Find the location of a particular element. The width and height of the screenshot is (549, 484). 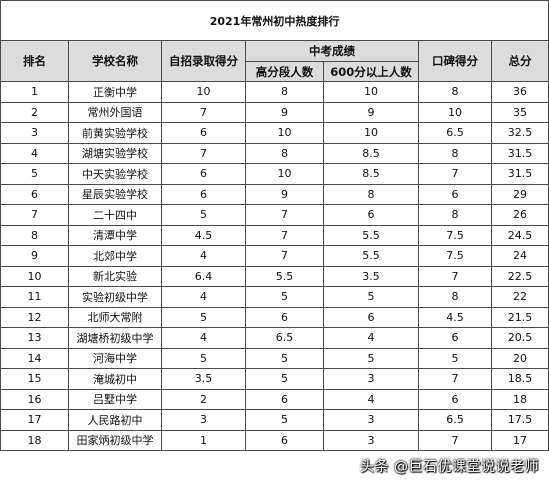

cell-total: 18.5 is located at coordinates (519, 379).